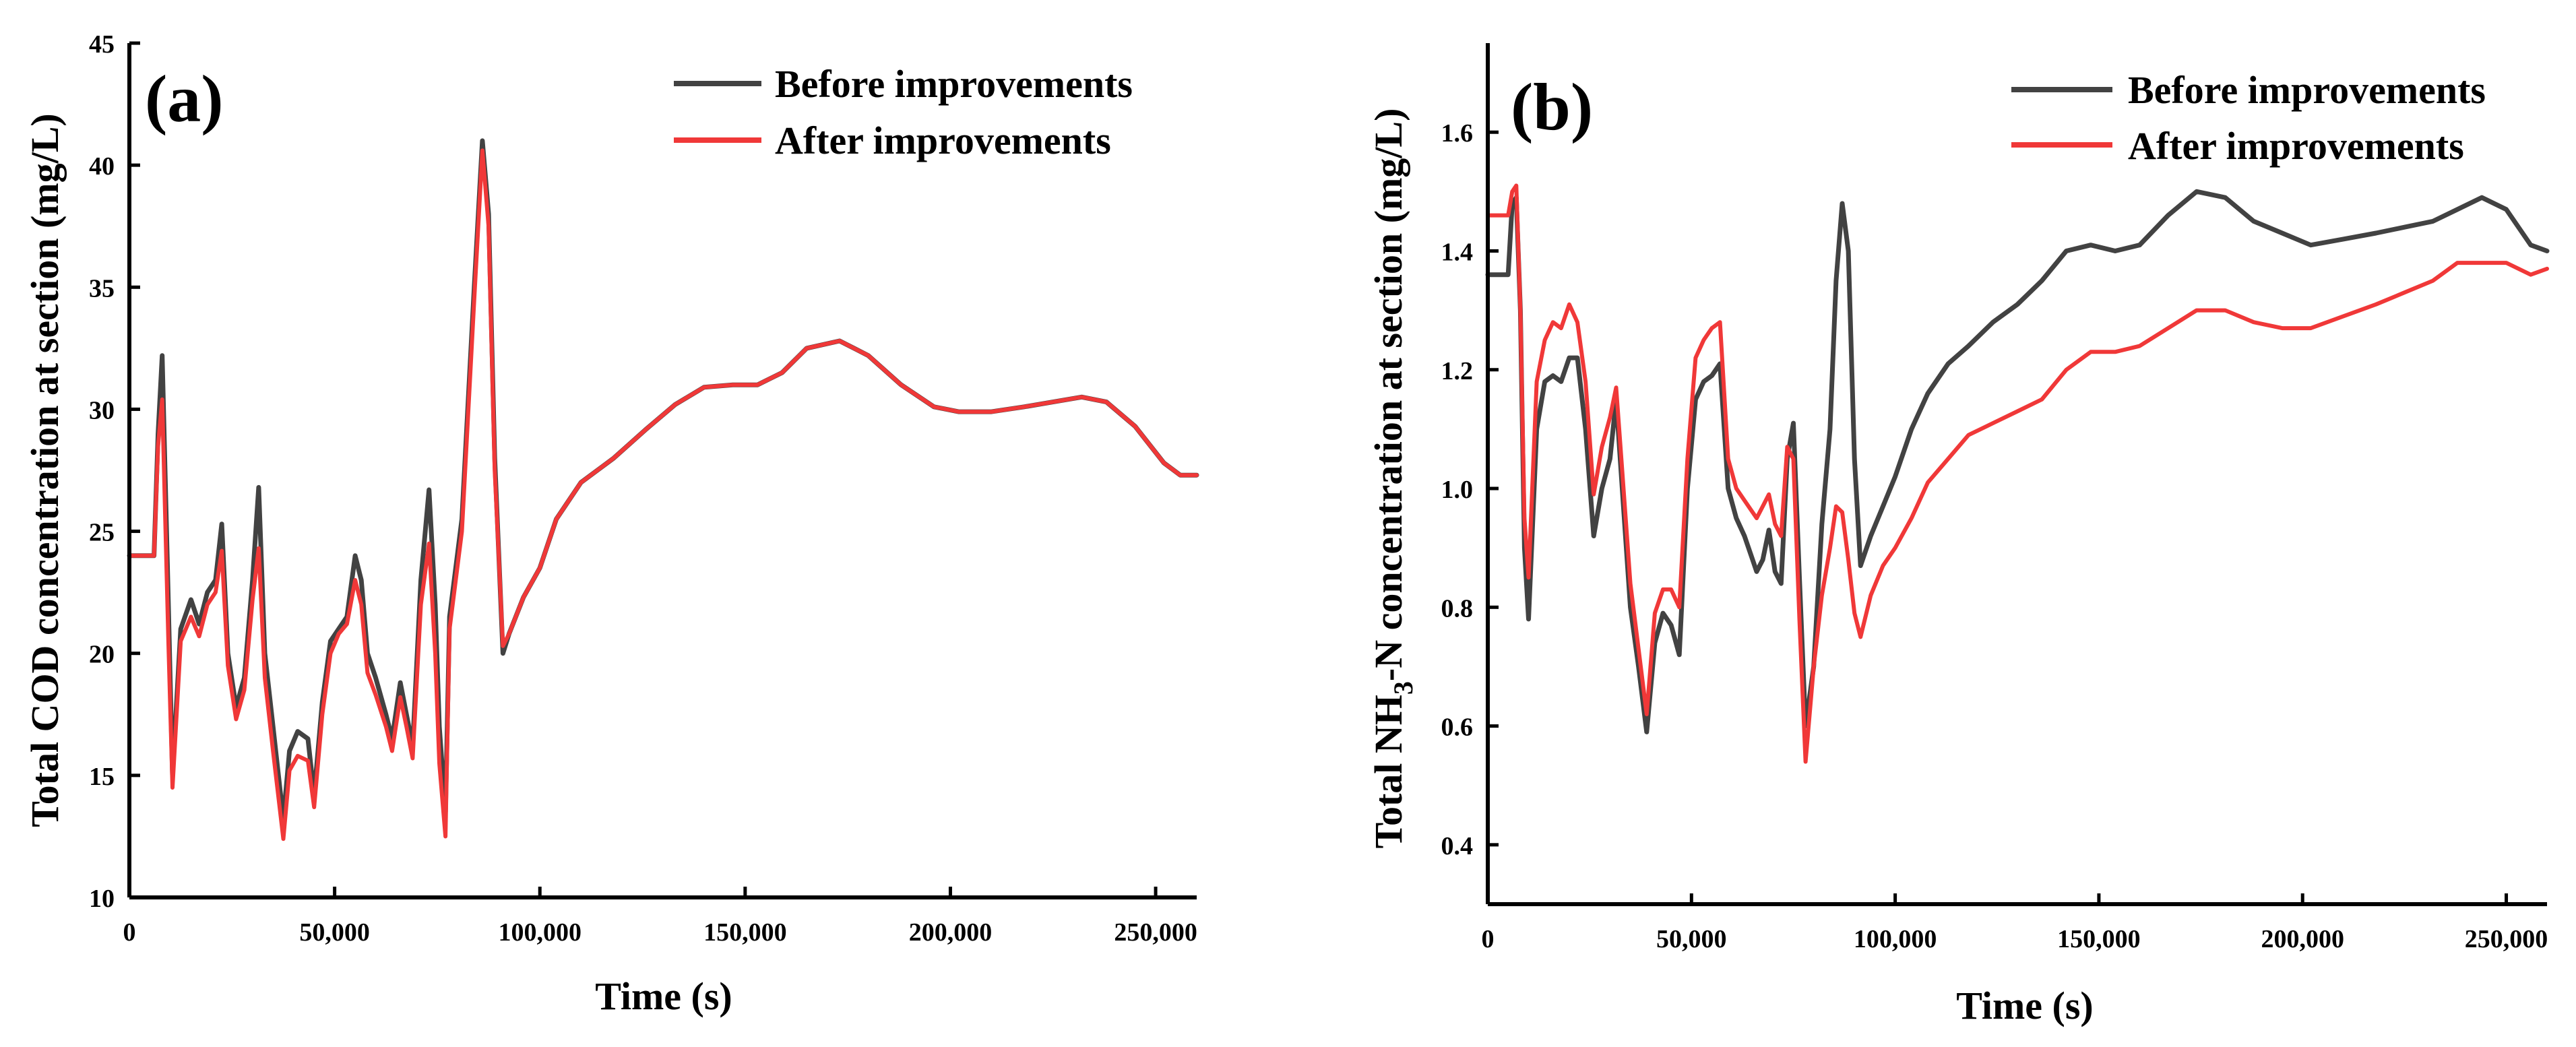  Describe the element at coordinates (129, 932) in the screenshot. I see `panel-a-x-tick-label: 0` at that location.